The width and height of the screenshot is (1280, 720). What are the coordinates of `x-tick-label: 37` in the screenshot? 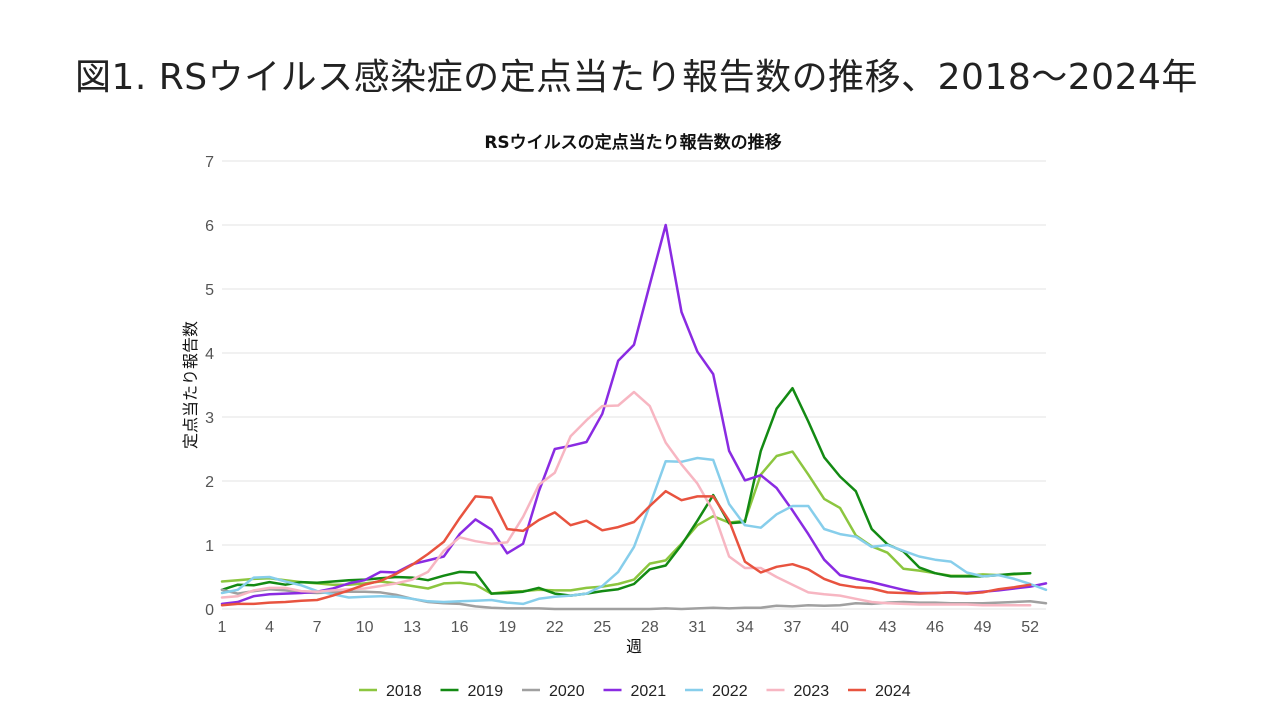 It's located at (793, 627).